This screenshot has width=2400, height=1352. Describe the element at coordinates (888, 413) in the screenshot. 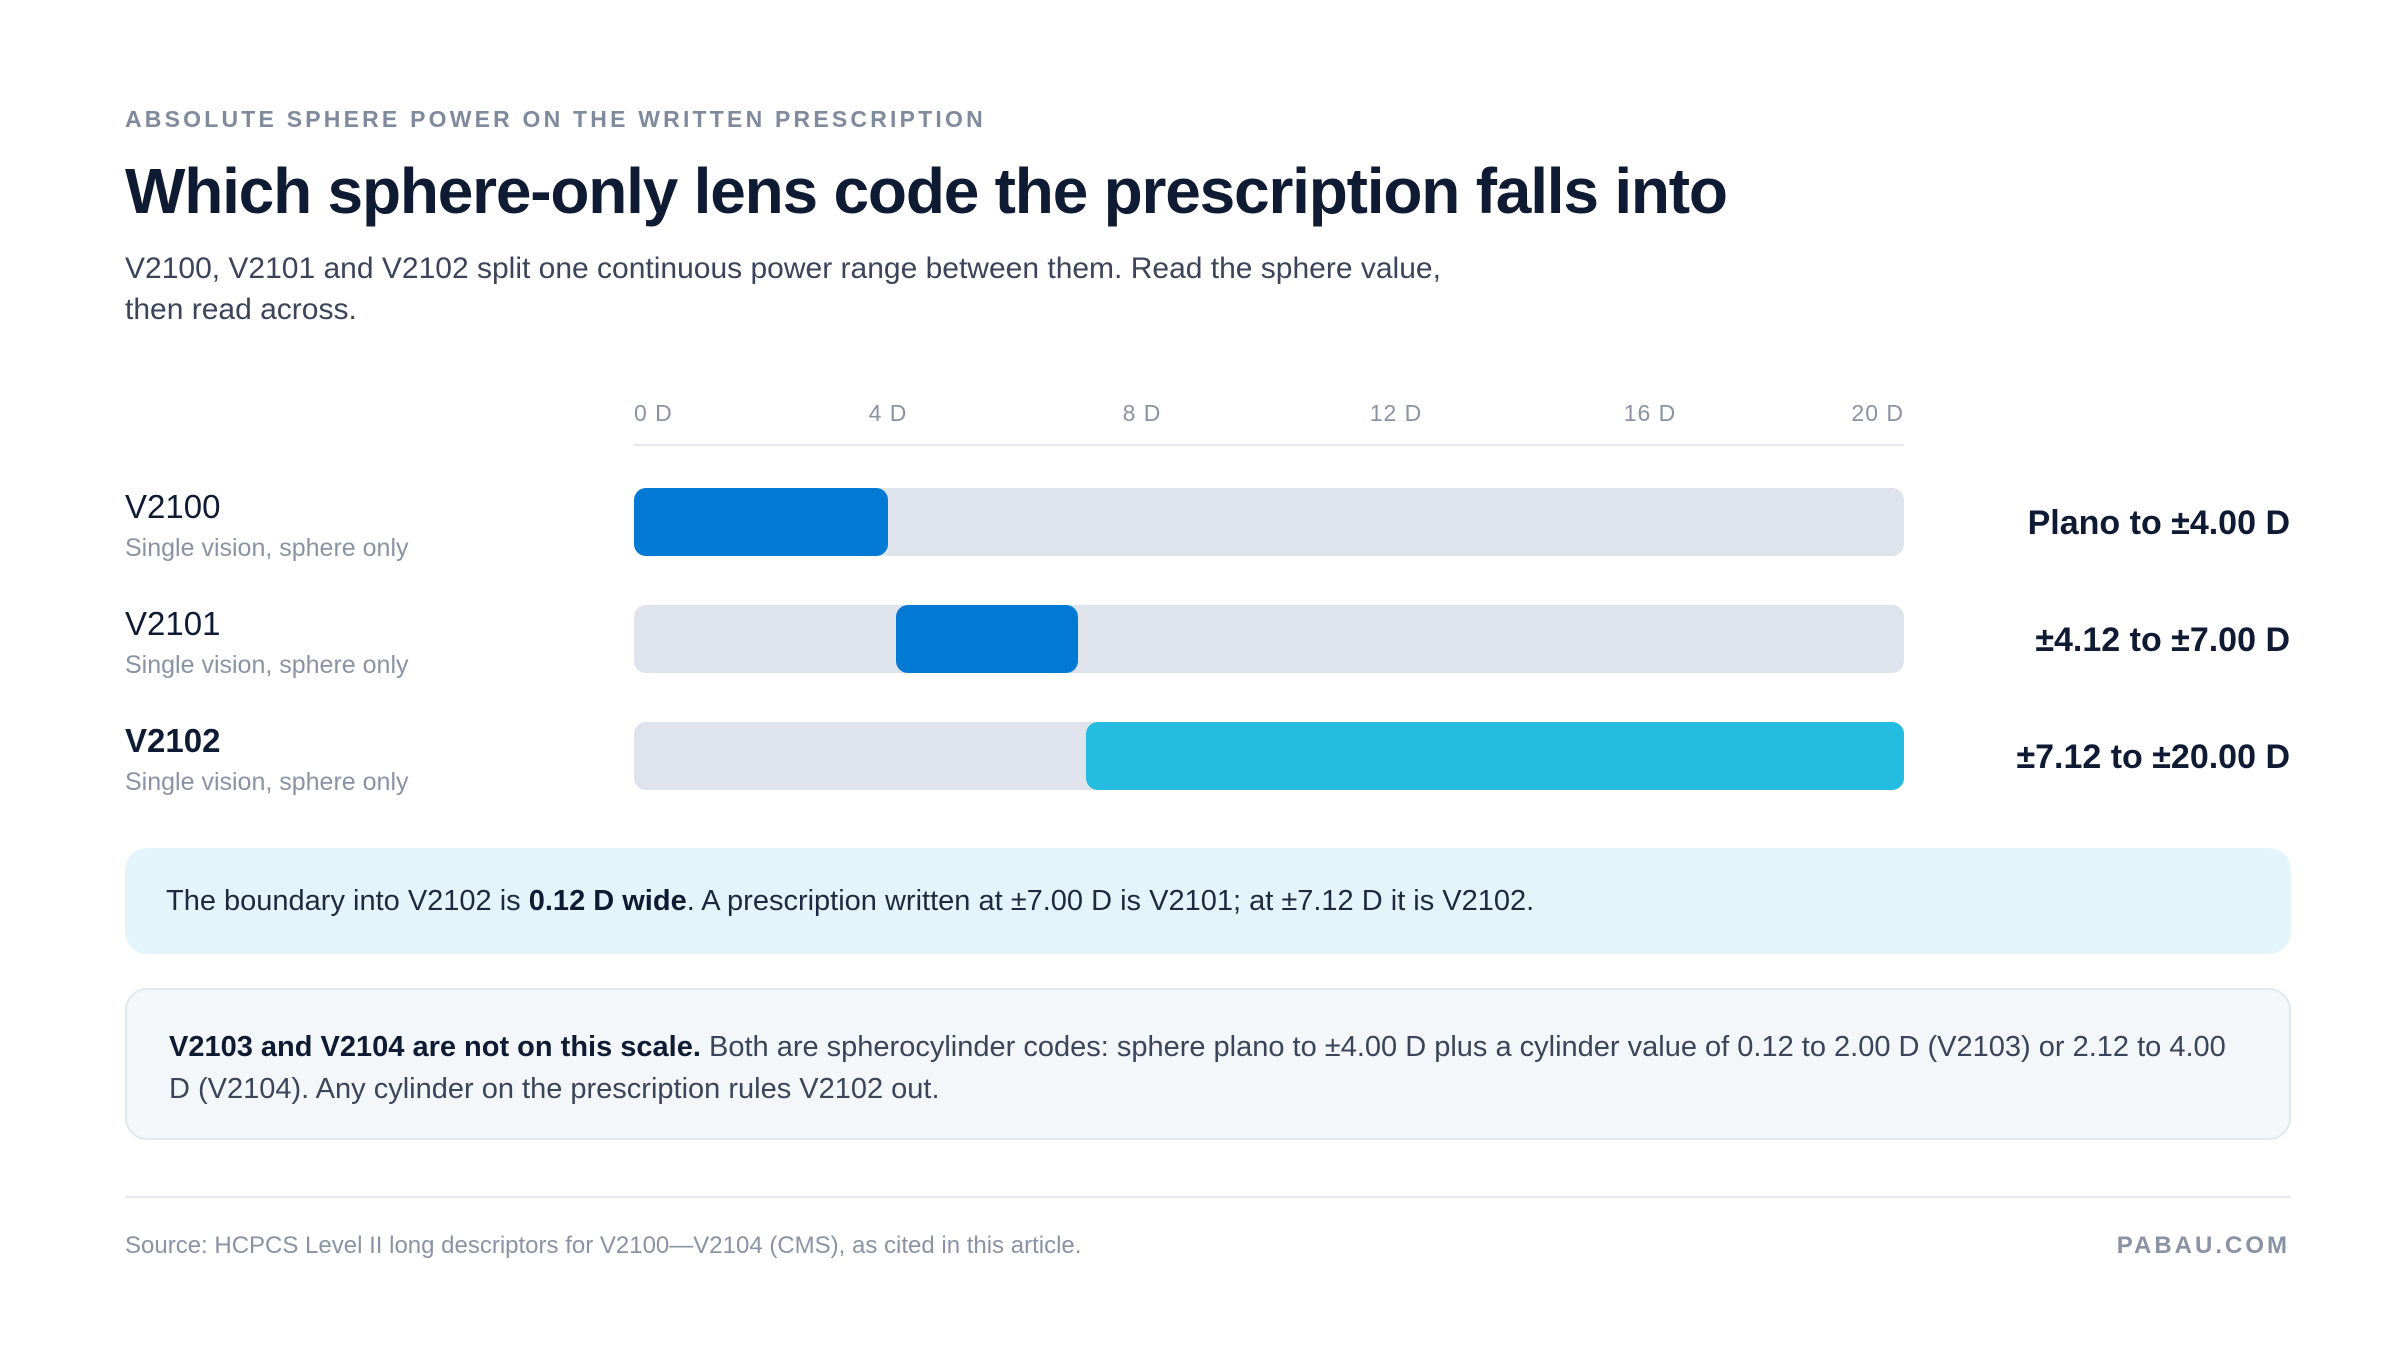

I see `x-tick-label: 4 D` at that location.